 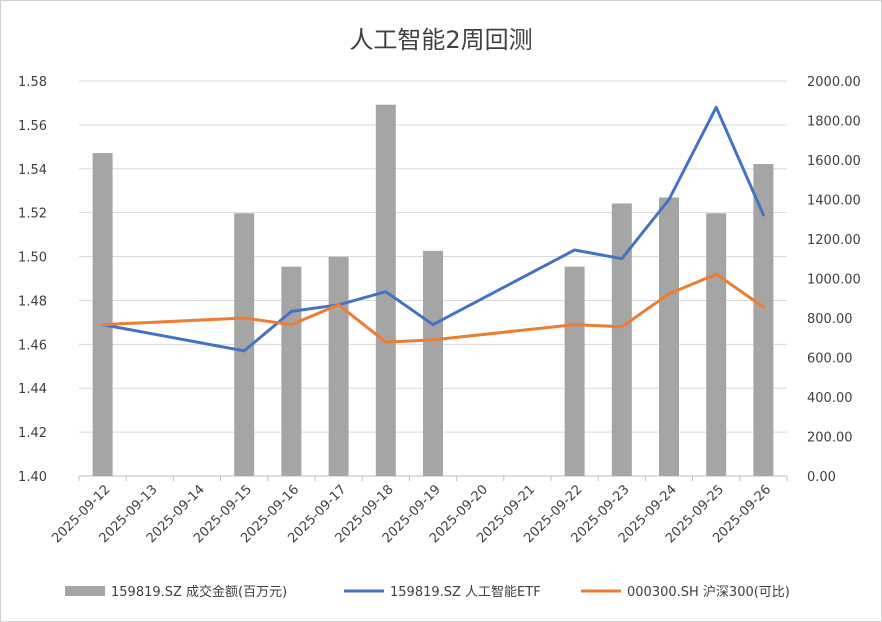 What do you see at coordinates (834, 82) in the screenshot?
I see `right-tick-label: 2000.00` at bounding box center [834, 82].